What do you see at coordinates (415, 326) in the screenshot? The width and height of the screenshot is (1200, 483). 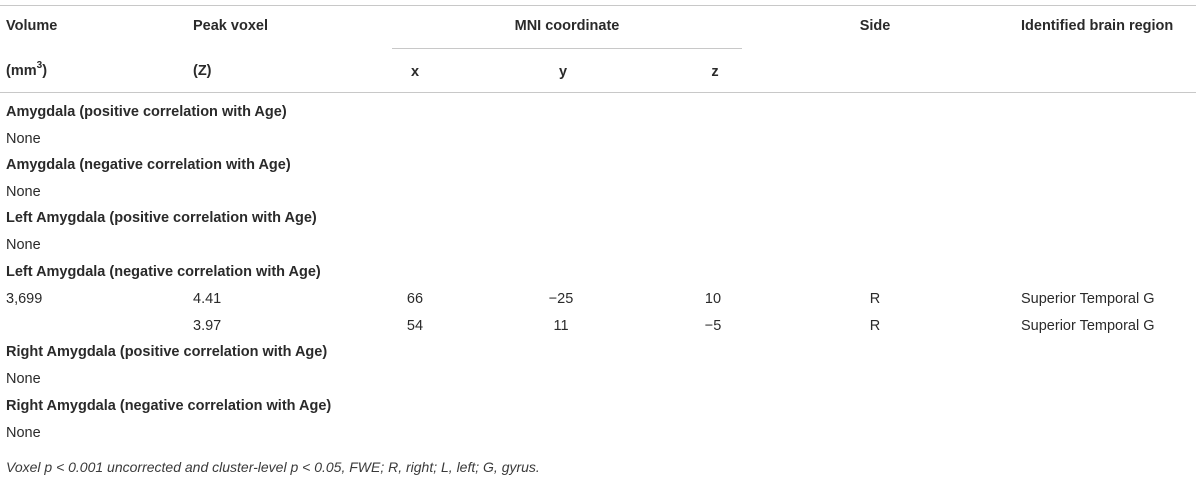 I see `cell-x: 54` at bounding box center [415, 326].